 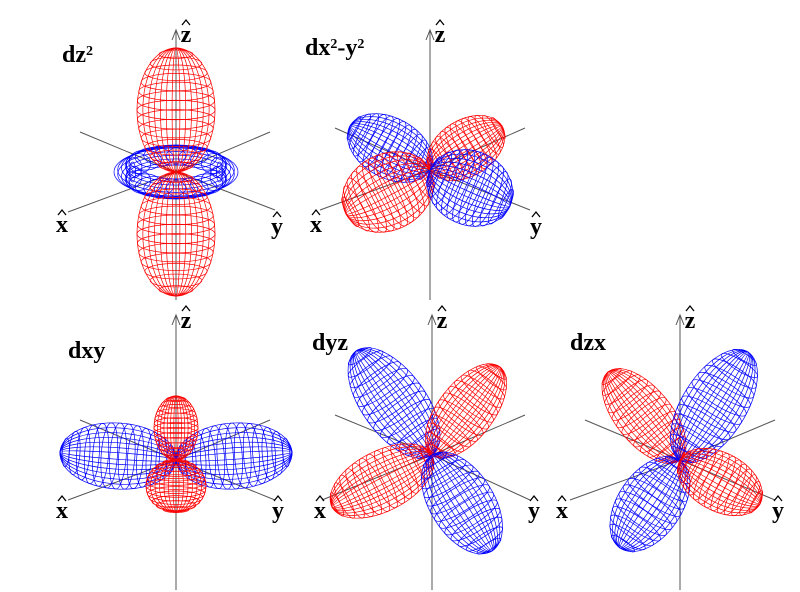 I want to click on axis-label: x, so click(x=316, y=225).